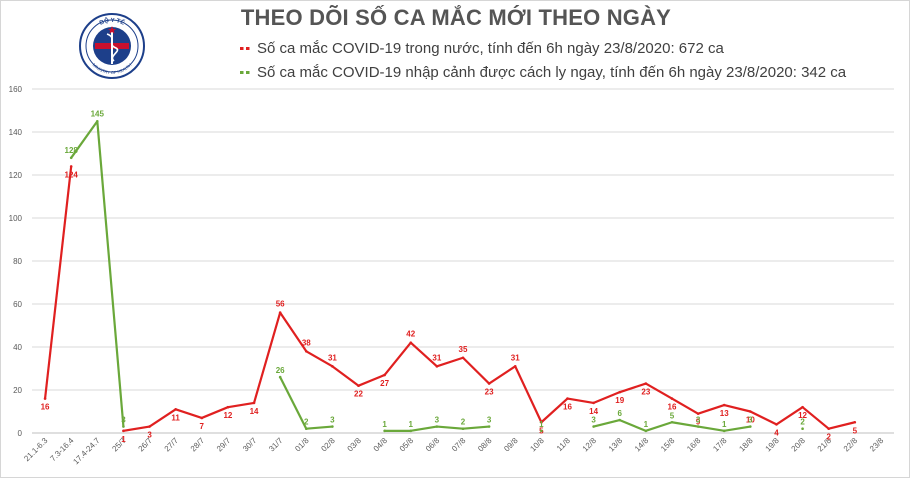  What do you see at coordinates (828, 437) in the screenshot?
I see `data-label-domestic: 2` at bounding box center [828, 437].